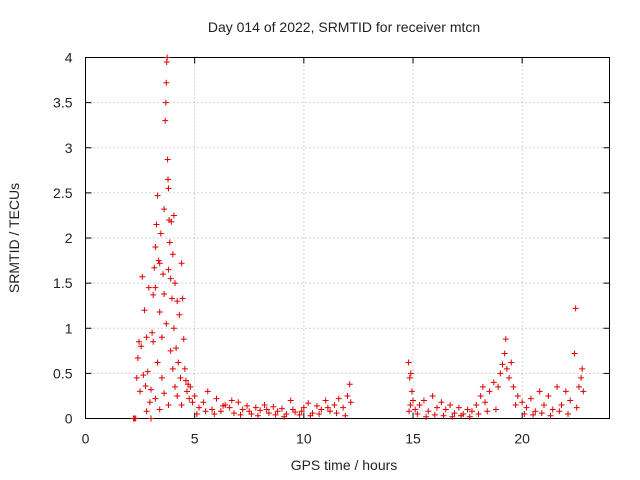  What do you see at coordinates (69, 148) in the screenshot?
I see `y-tick-label: 3` at bounding box center [69, 148].